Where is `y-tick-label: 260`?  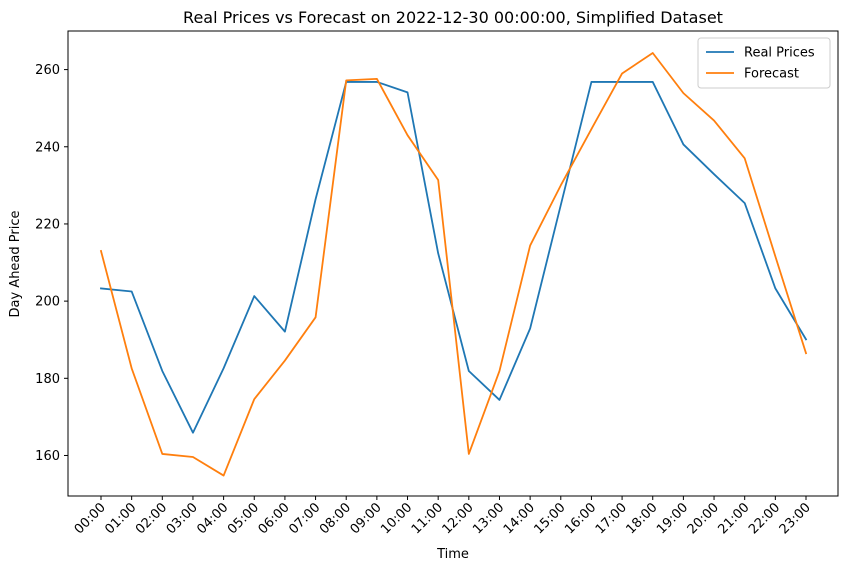 y-tick-label: 260 is located at coordinates (47, 70).